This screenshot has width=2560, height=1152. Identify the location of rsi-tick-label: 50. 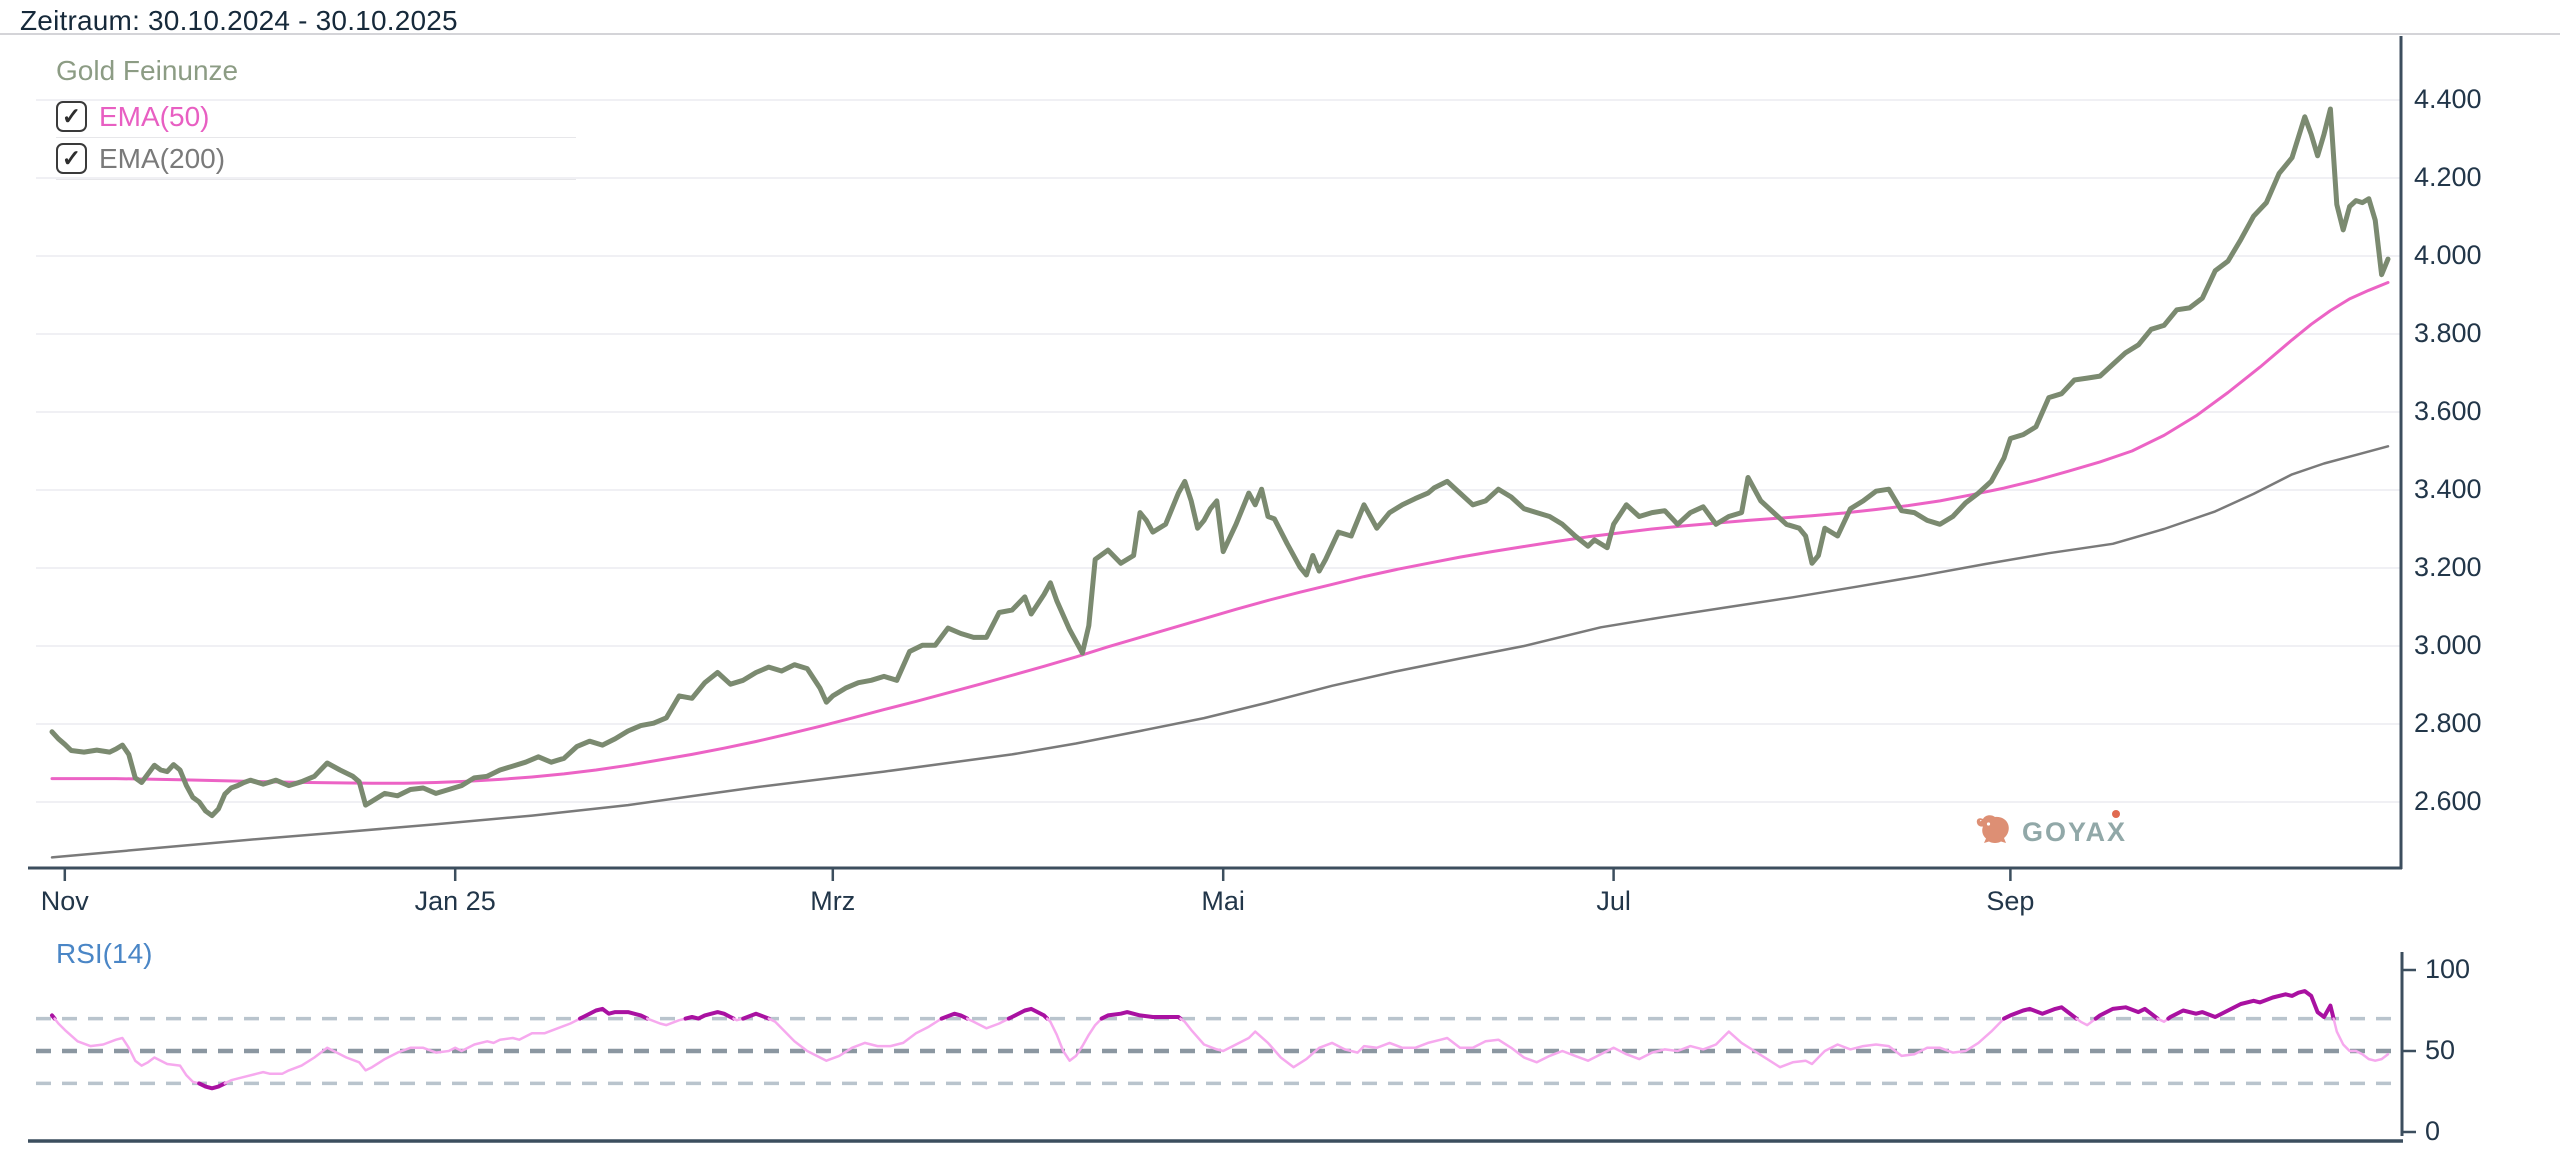
(2440, 1050).